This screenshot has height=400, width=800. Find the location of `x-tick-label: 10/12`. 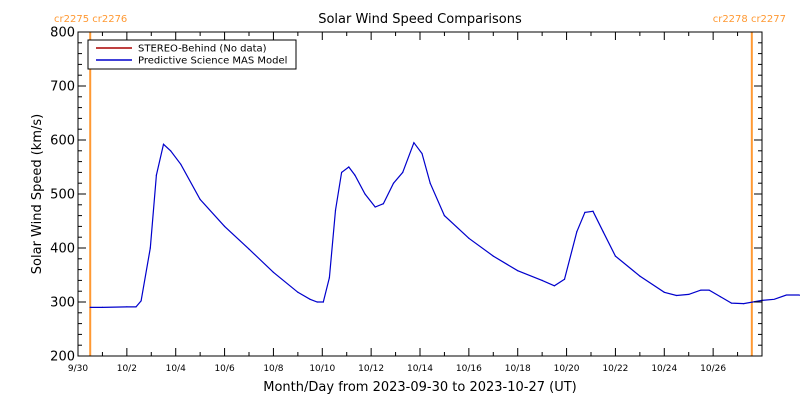

x-tick-label: 10/12 is located at coordinates (371, 369).